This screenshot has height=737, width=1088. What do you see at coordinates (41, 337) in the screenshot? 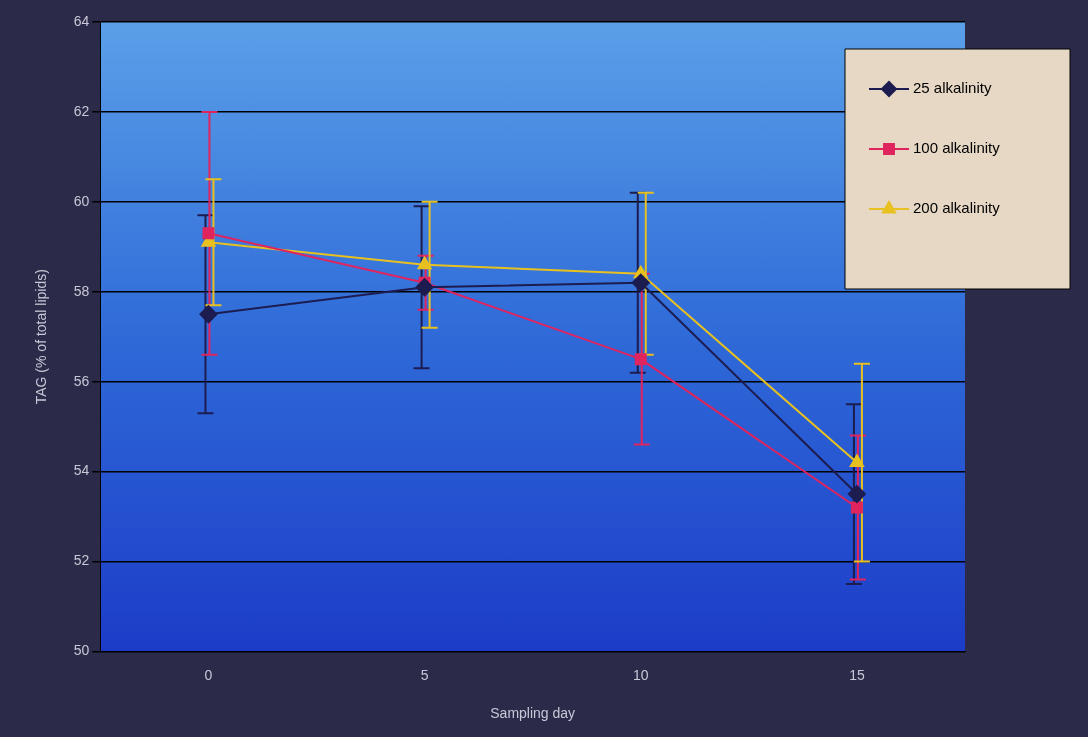
I see `y-axis-title: TAG (% of total lipids)` at bounding box center [41, 337].